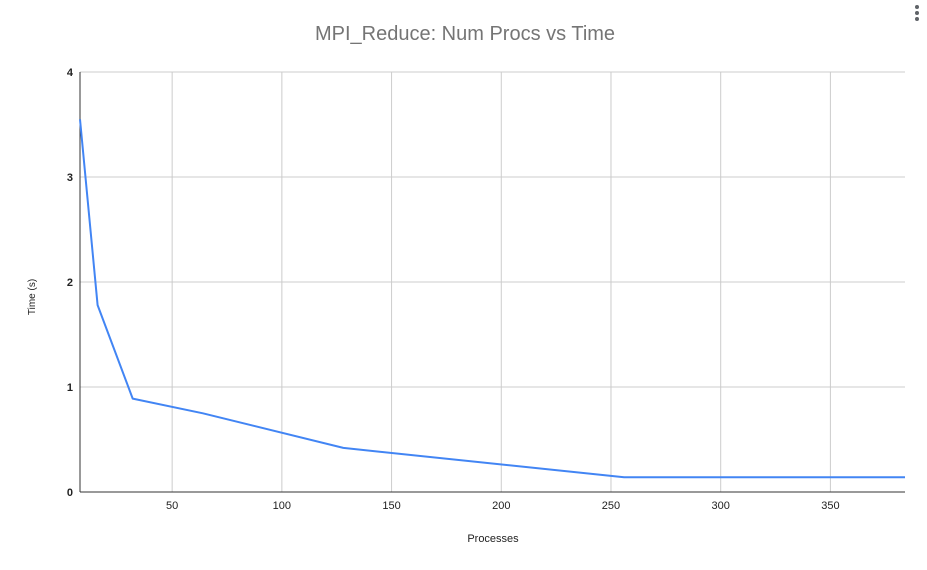  I want to click on x-axis-label: Processes, so click(493, 539).